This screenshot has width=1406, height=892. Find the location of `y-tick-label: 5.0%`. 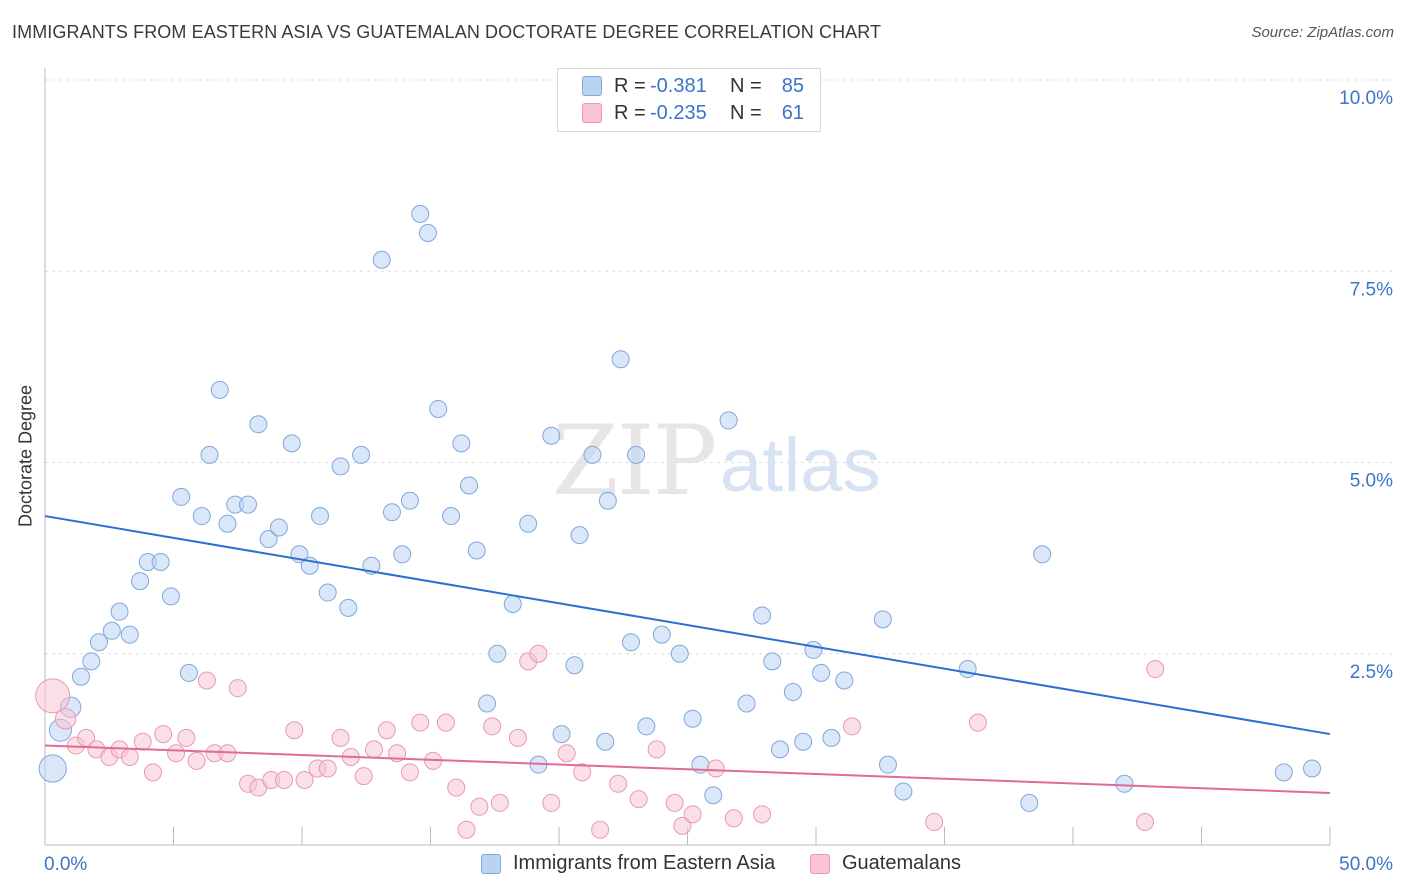

y-tick-label: 5.0% is located at coordinates (1371, 481).